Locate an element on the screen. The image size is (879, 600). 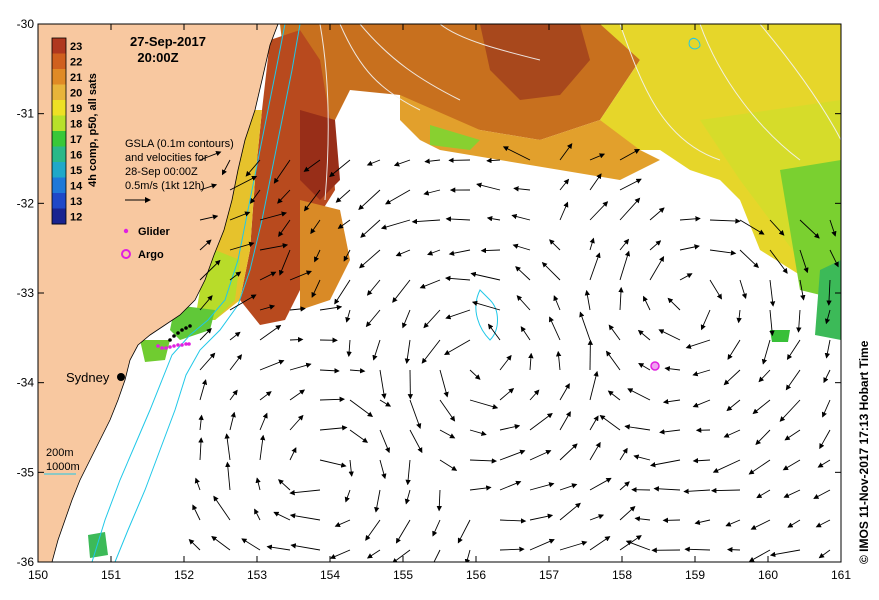
y-tick-label: -35 is located at coordinates (26, 472).